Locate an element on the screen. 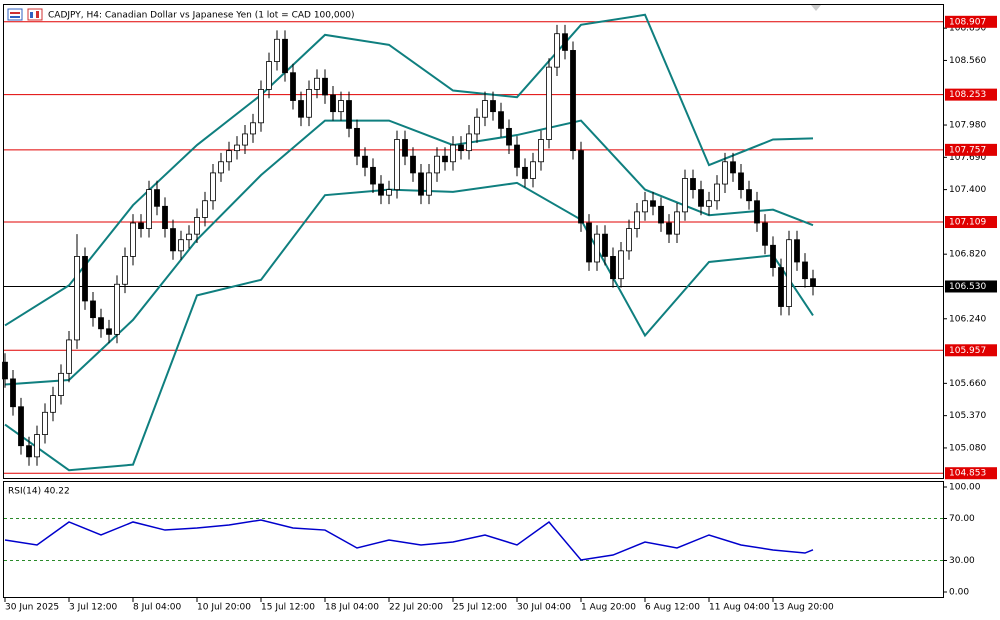 This screenshot has width=1000, height=620. y-tick-label: 105.370 is located at coordinates (967, 416).